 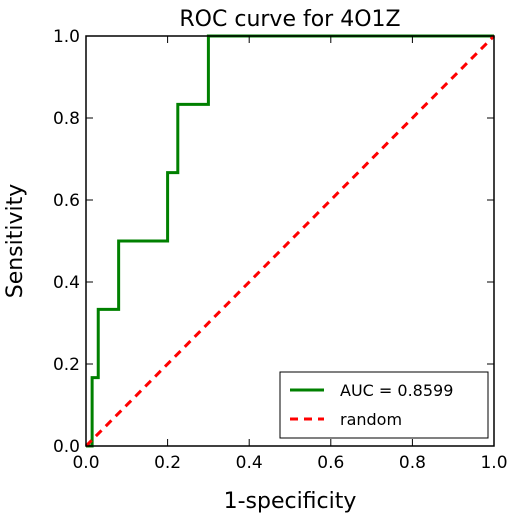 I want to click on y-tick-label: 0.4, so click(x=66, y=283).